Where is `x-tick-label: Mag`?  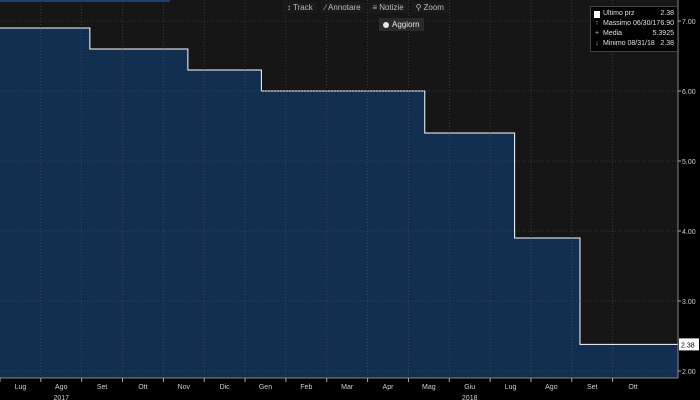
x-tick-label: Mag is located at coordinates (429, 387).